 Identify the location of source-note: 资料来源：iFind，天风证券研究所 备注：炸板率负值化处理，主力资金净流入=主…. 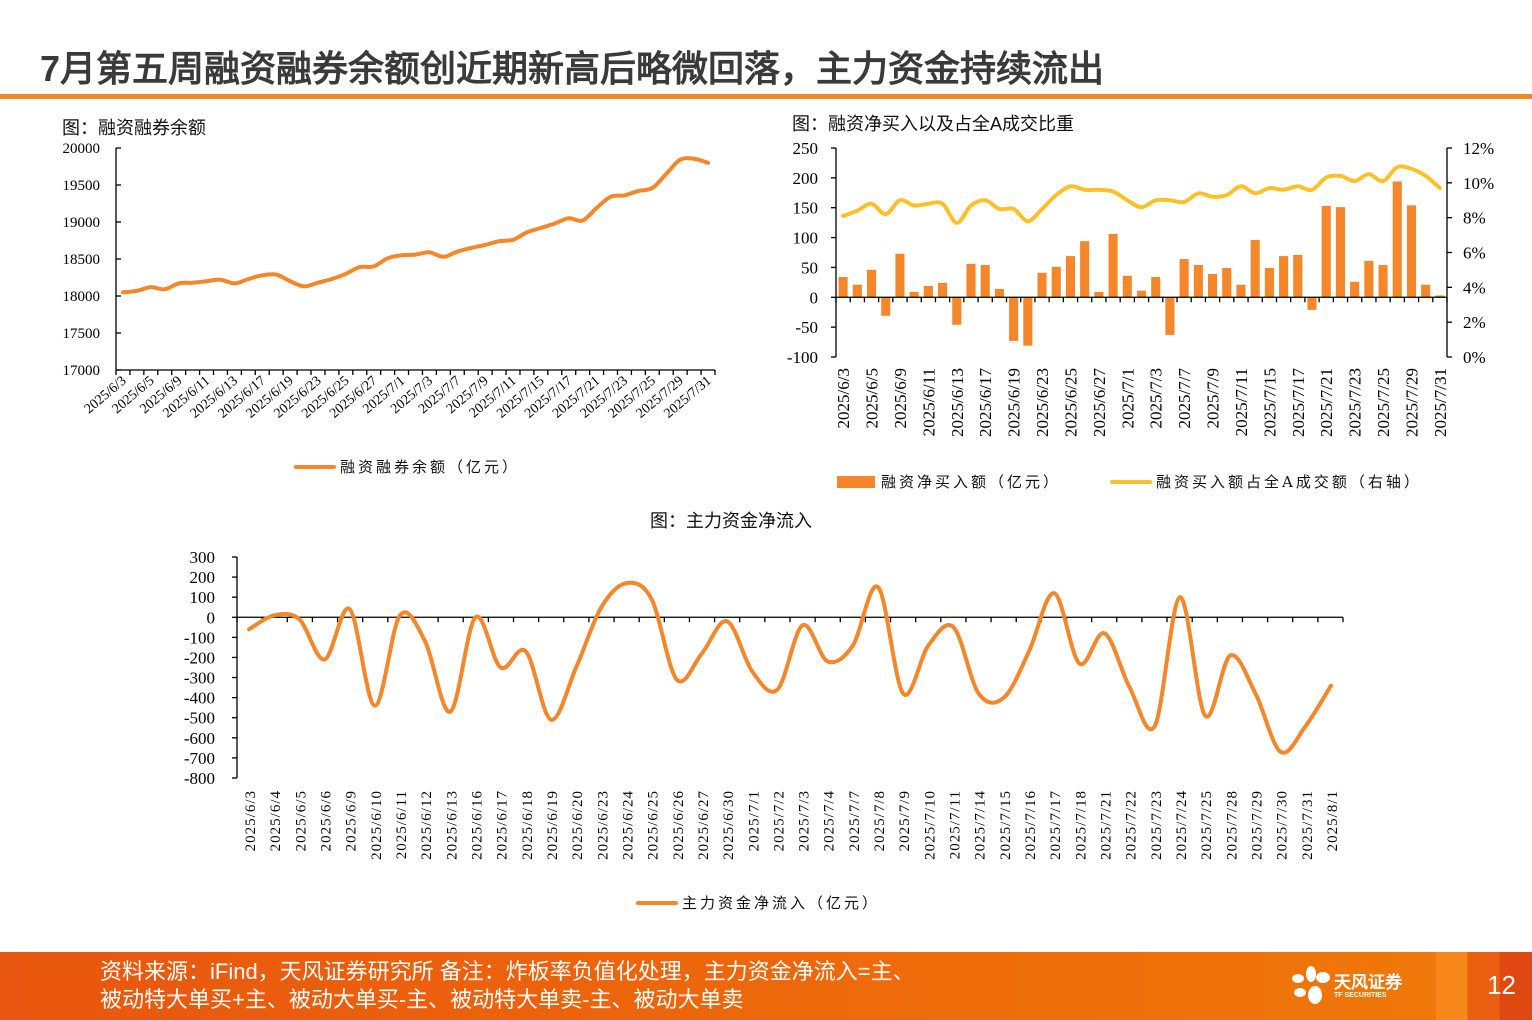
(507, 985).